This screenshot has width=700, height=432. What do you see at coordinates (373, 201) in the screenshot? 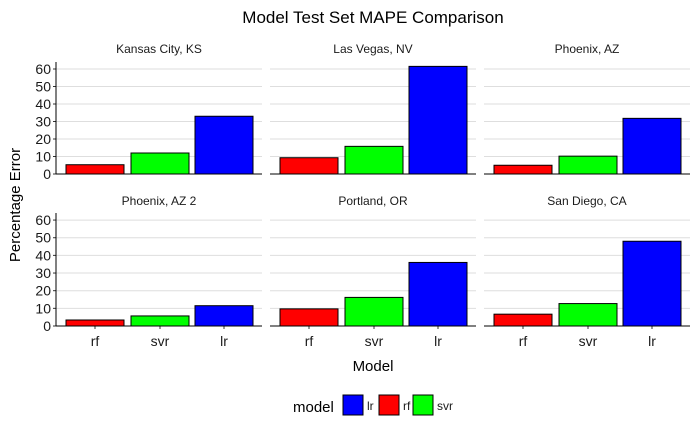
I see `facet-strip-label: Portland, OR` at bounding box center [373, 201].